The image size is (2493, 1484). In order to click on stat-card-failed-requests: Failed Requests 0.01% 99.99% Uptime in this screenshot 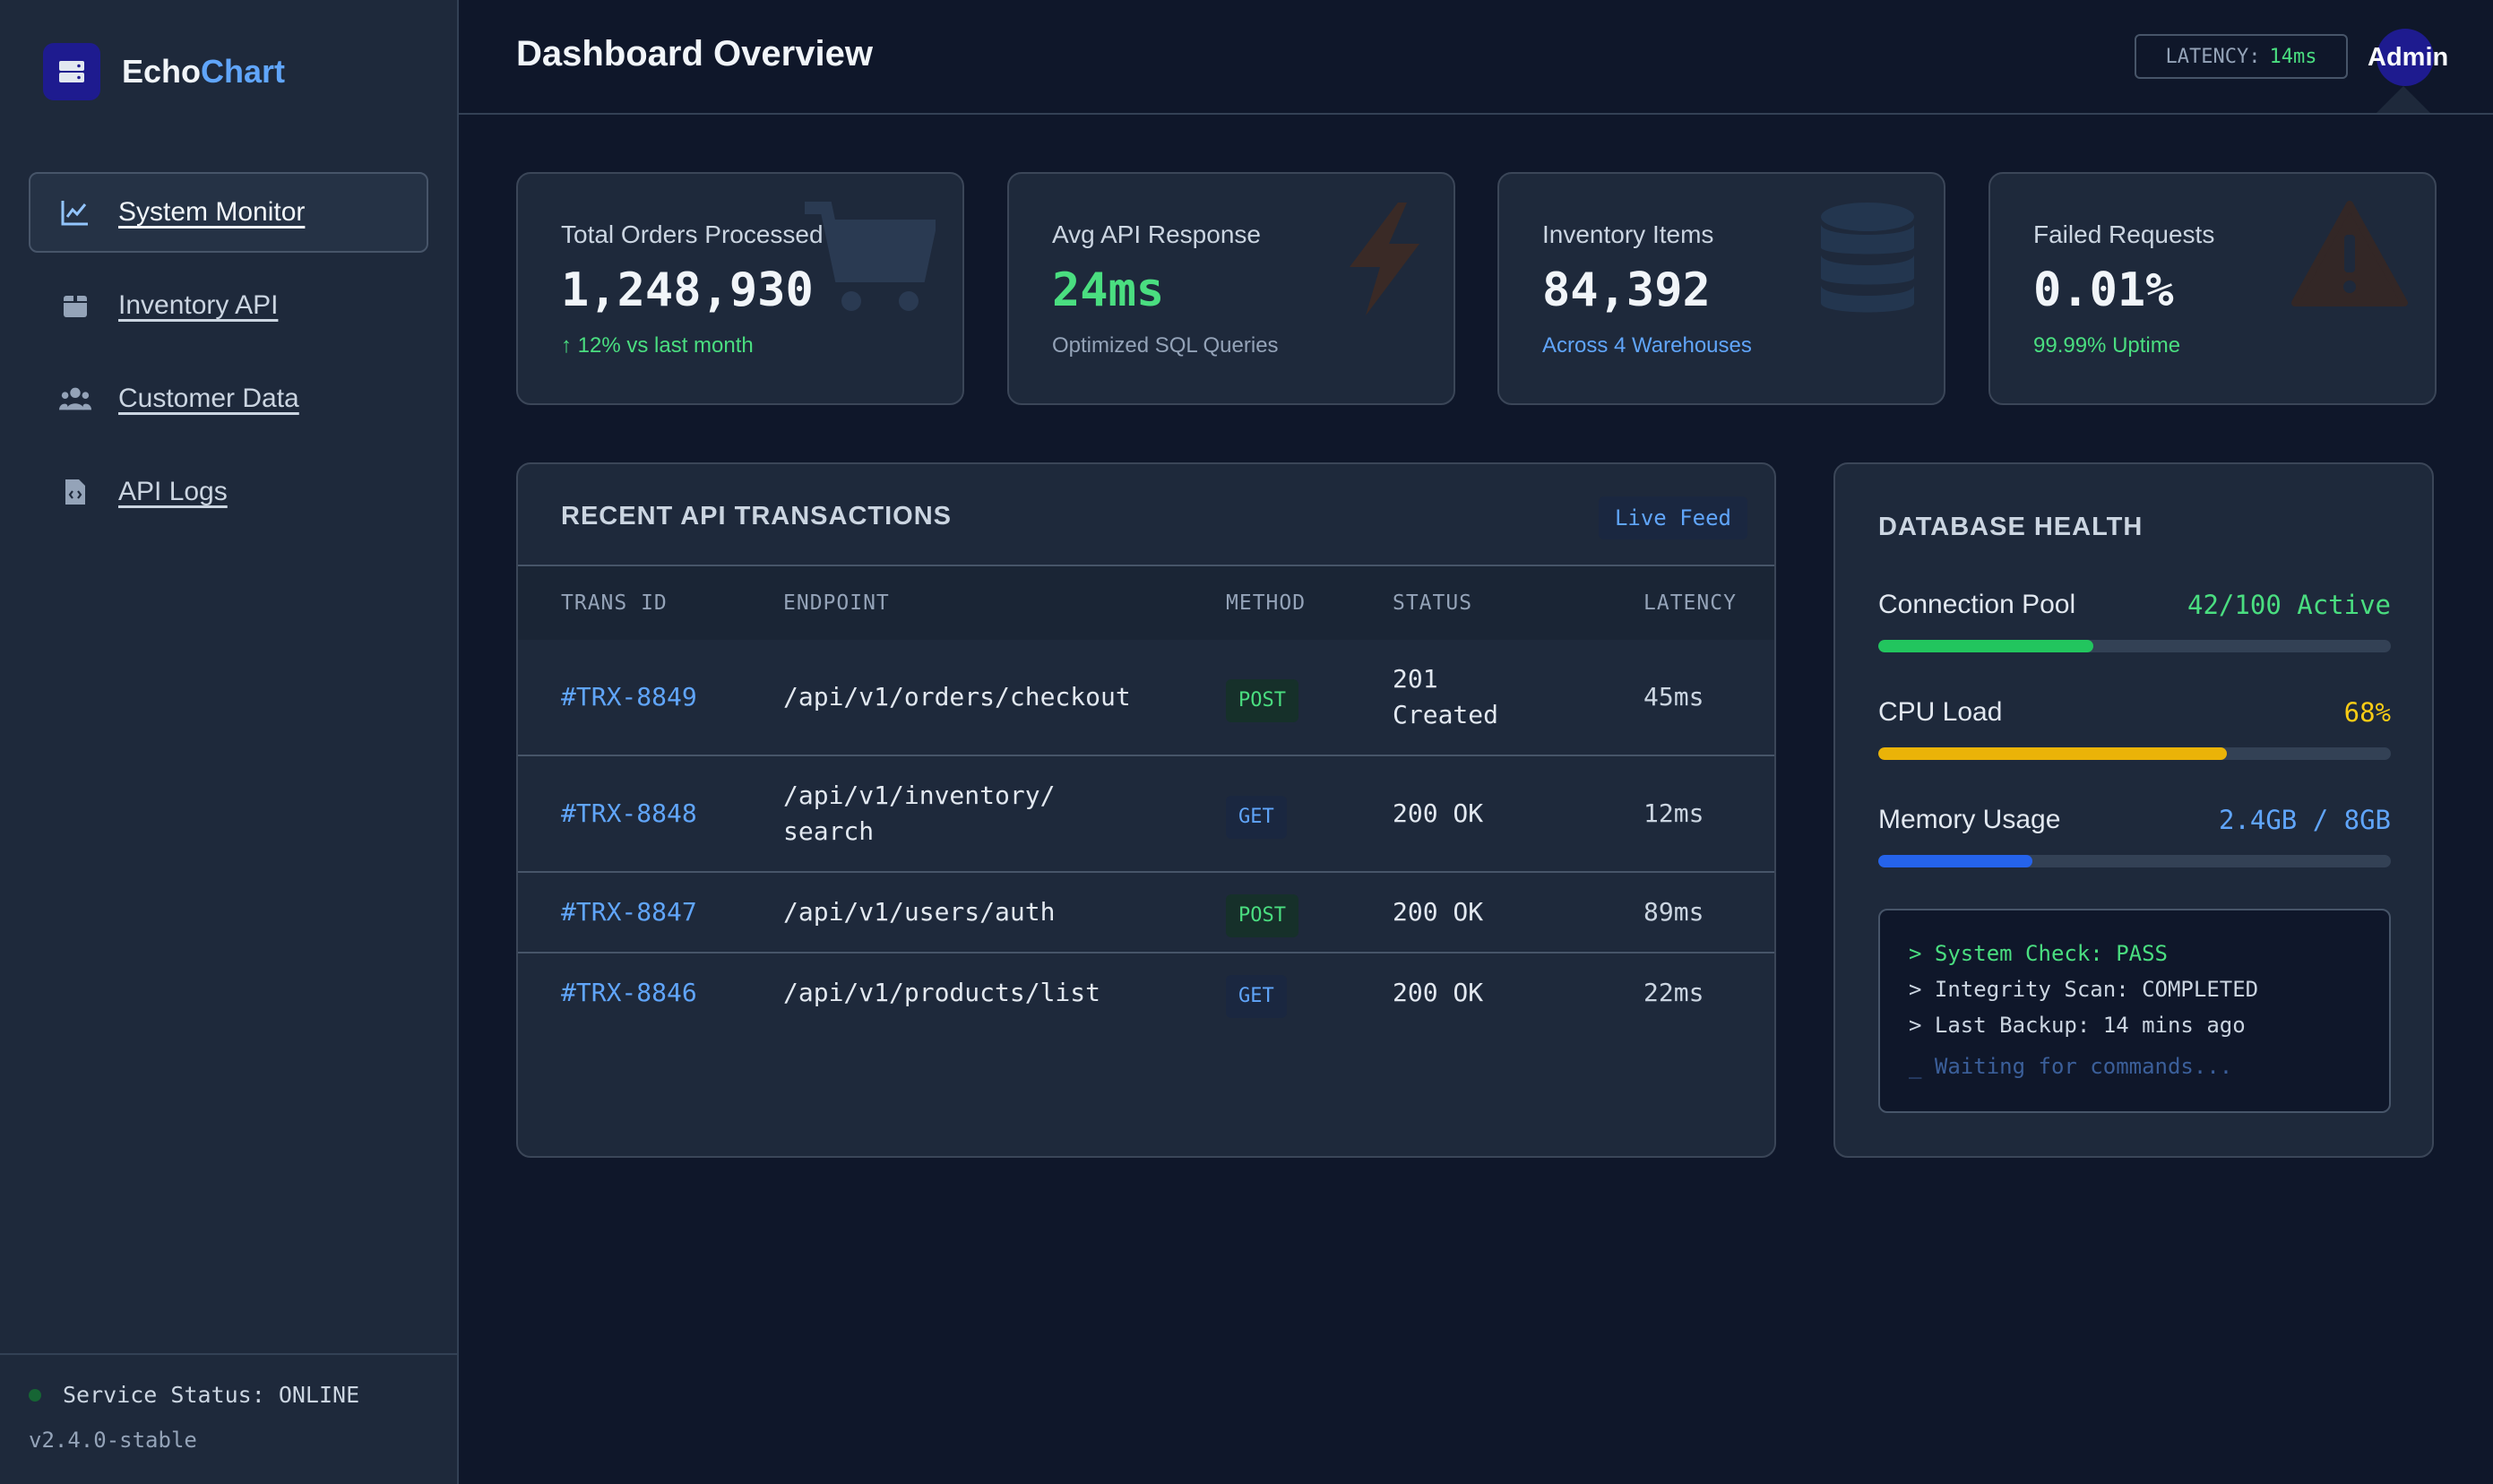, I will do `click(2212, 288)`.